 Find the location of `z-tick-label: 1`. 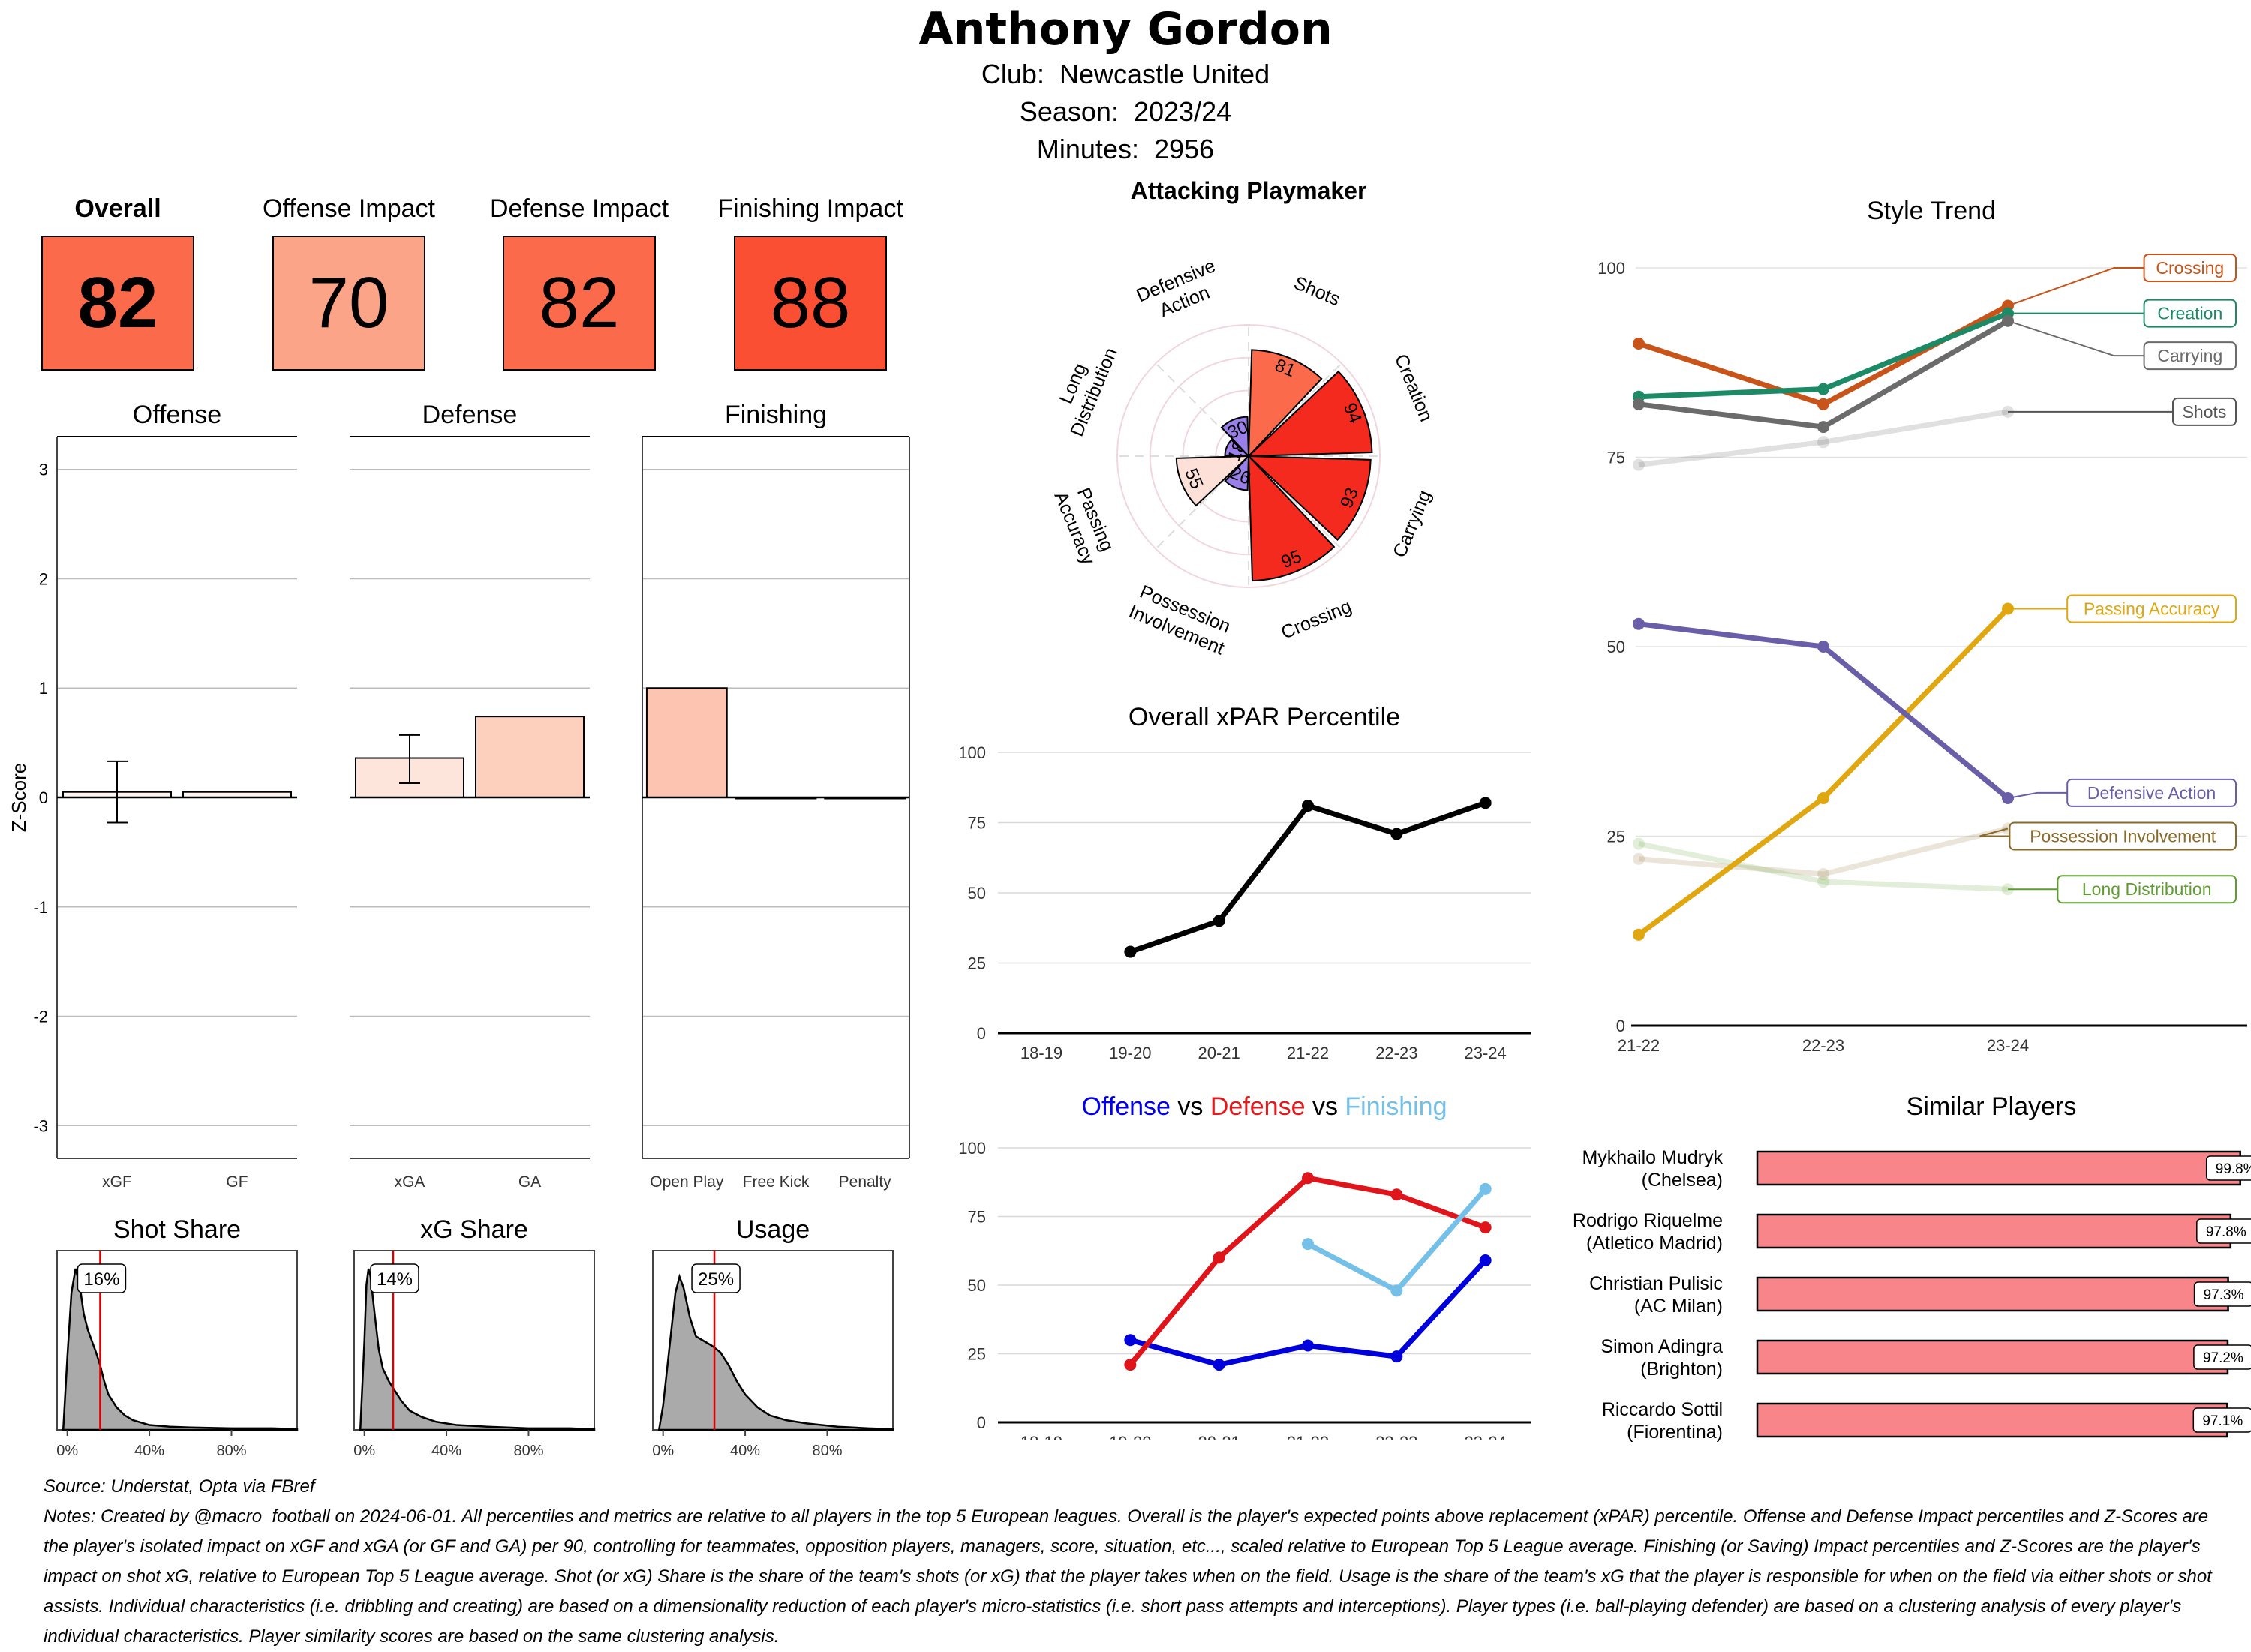

z-tick-label: 1 is located at coordinates (43, 688).